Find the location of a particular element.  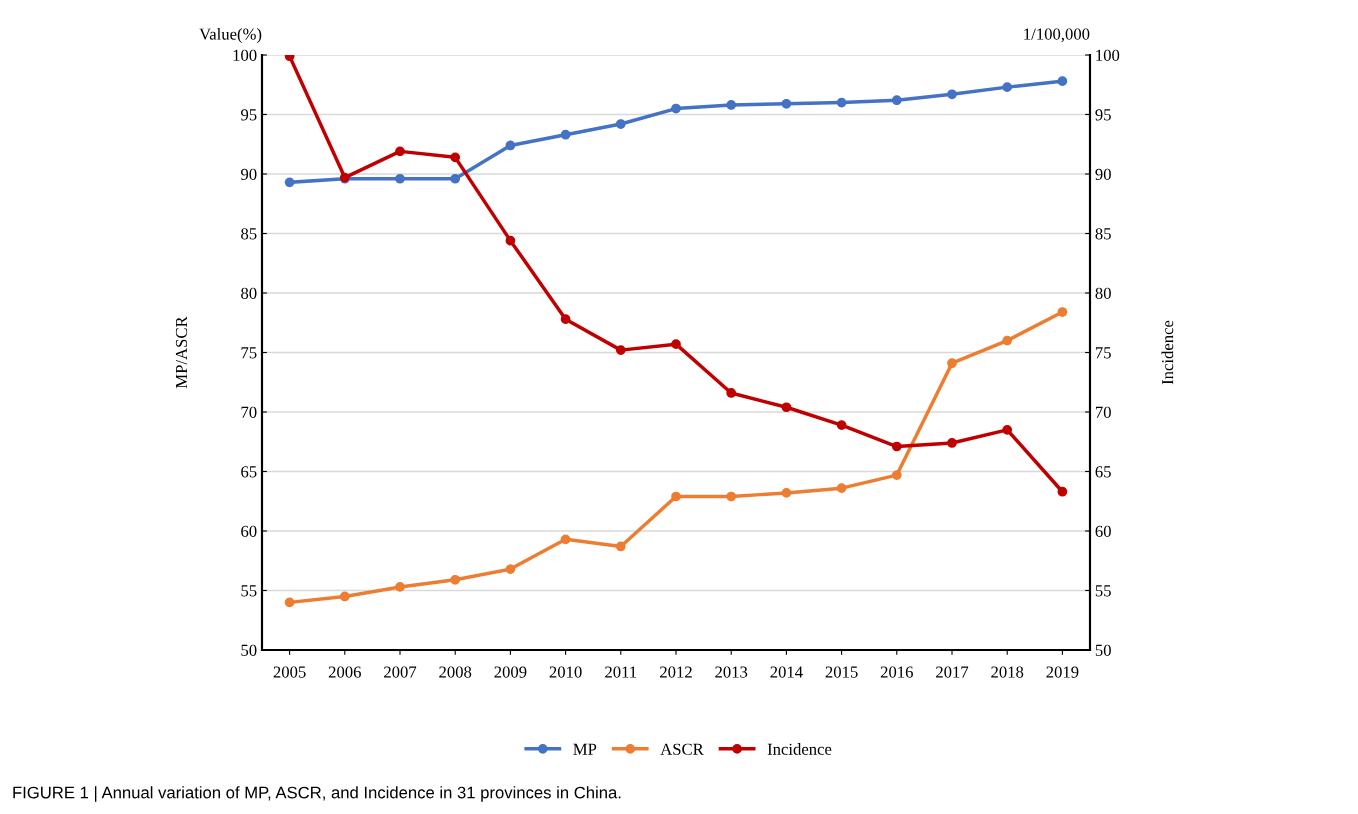

x-tick-label: 2014 is located at coordinates (786, 672).